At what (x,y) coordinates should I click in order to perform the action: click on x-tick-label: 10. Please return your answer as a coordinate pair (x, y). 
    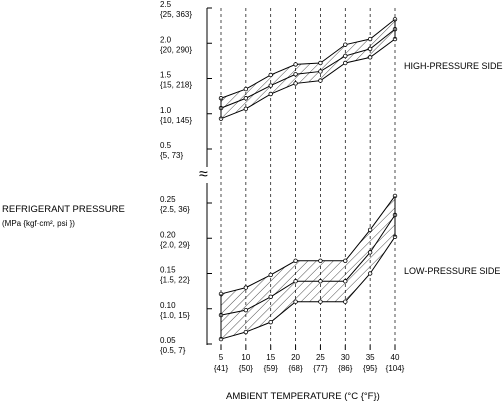
    Looking at the image, I should click on (245, 357).